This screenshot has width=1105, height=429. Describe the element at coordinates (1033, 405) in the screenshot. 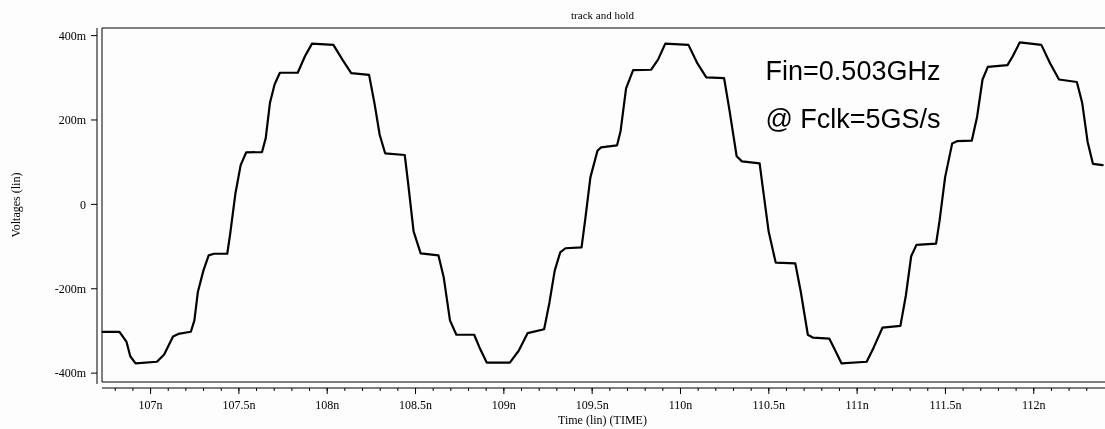

I see `x-tick-label: 112n` at that location.